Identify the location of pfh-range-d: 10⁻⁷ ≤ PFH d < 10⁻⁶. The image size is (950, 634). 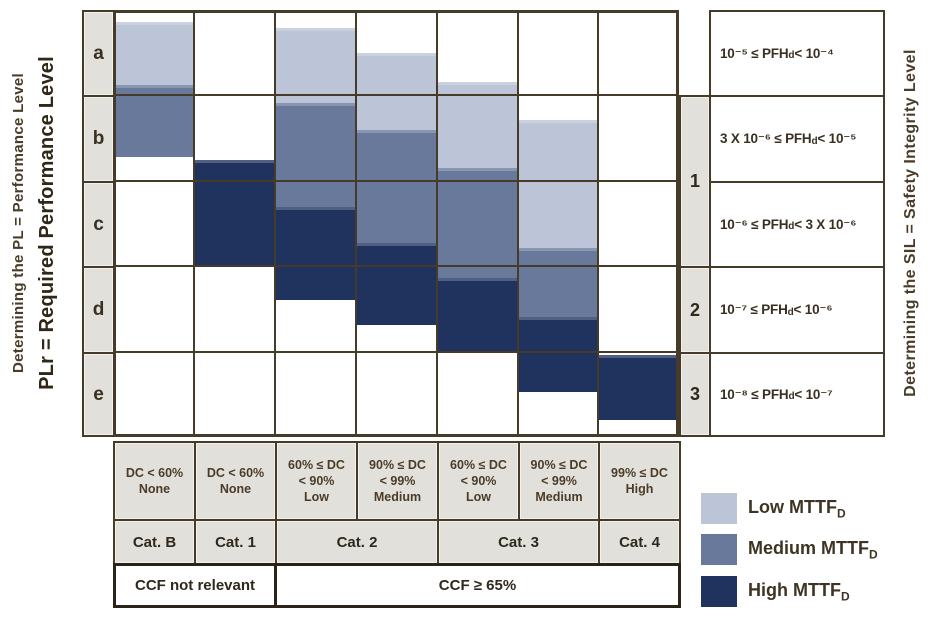
(797, 310).